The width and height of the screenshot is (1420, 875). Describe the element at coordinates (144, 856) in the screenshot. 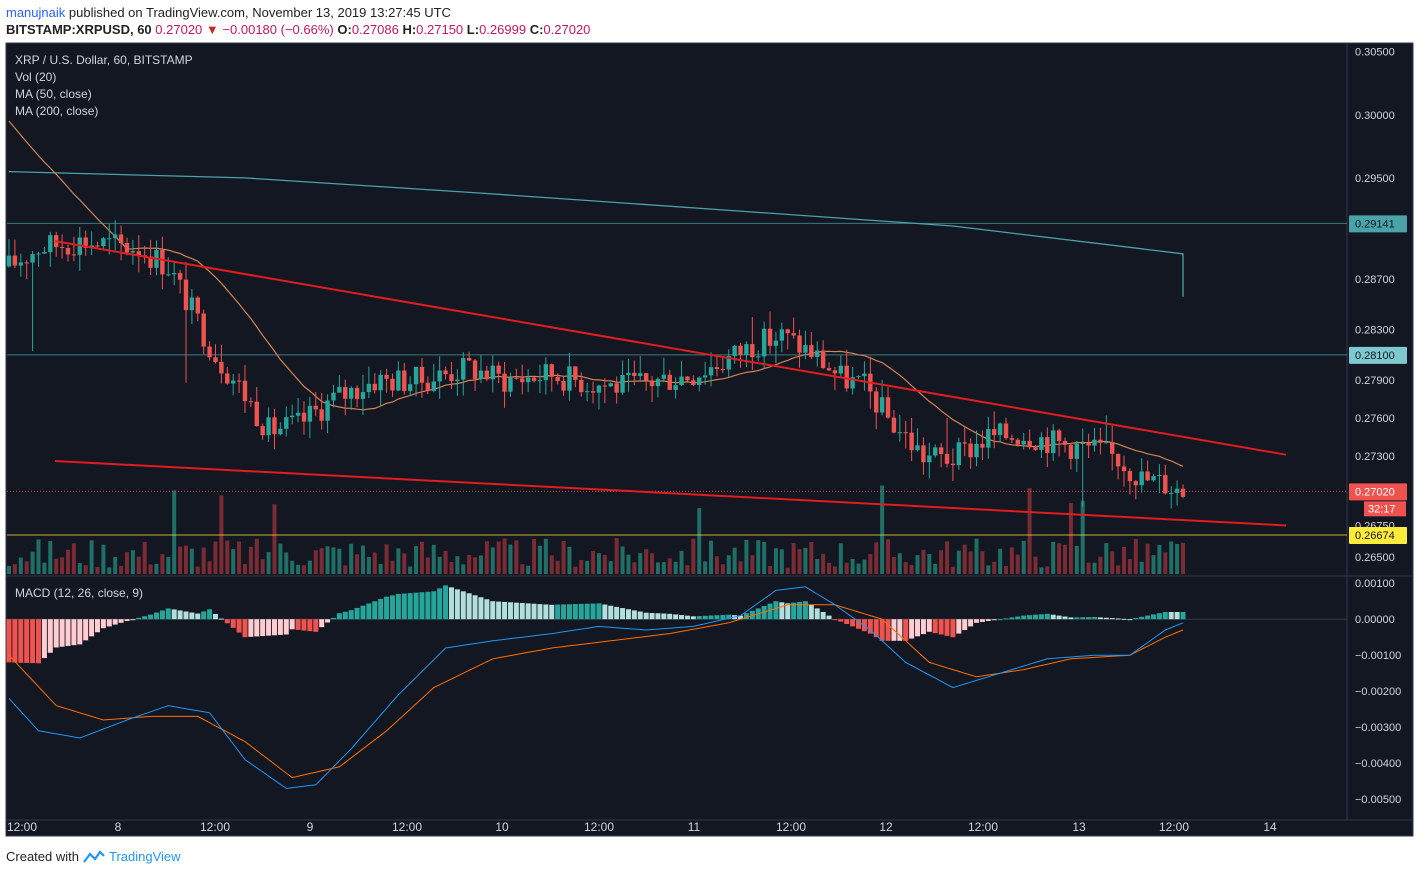

I see `tradingview-brand-link: TradingView` at that location.